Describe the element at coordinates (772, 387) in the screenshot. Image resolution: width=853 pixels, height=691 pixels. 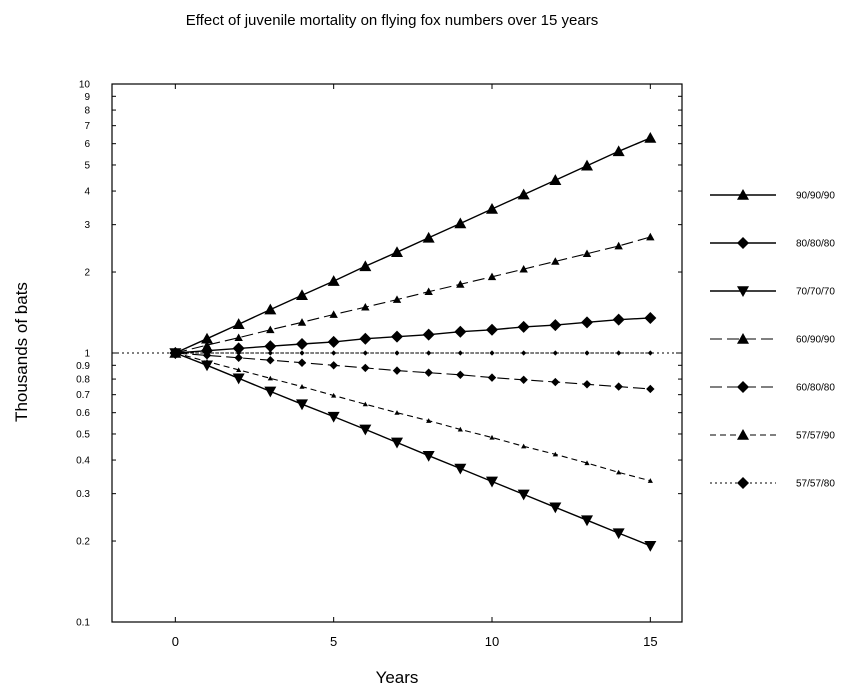
I see `legend-item: 60/80/80` at that location.